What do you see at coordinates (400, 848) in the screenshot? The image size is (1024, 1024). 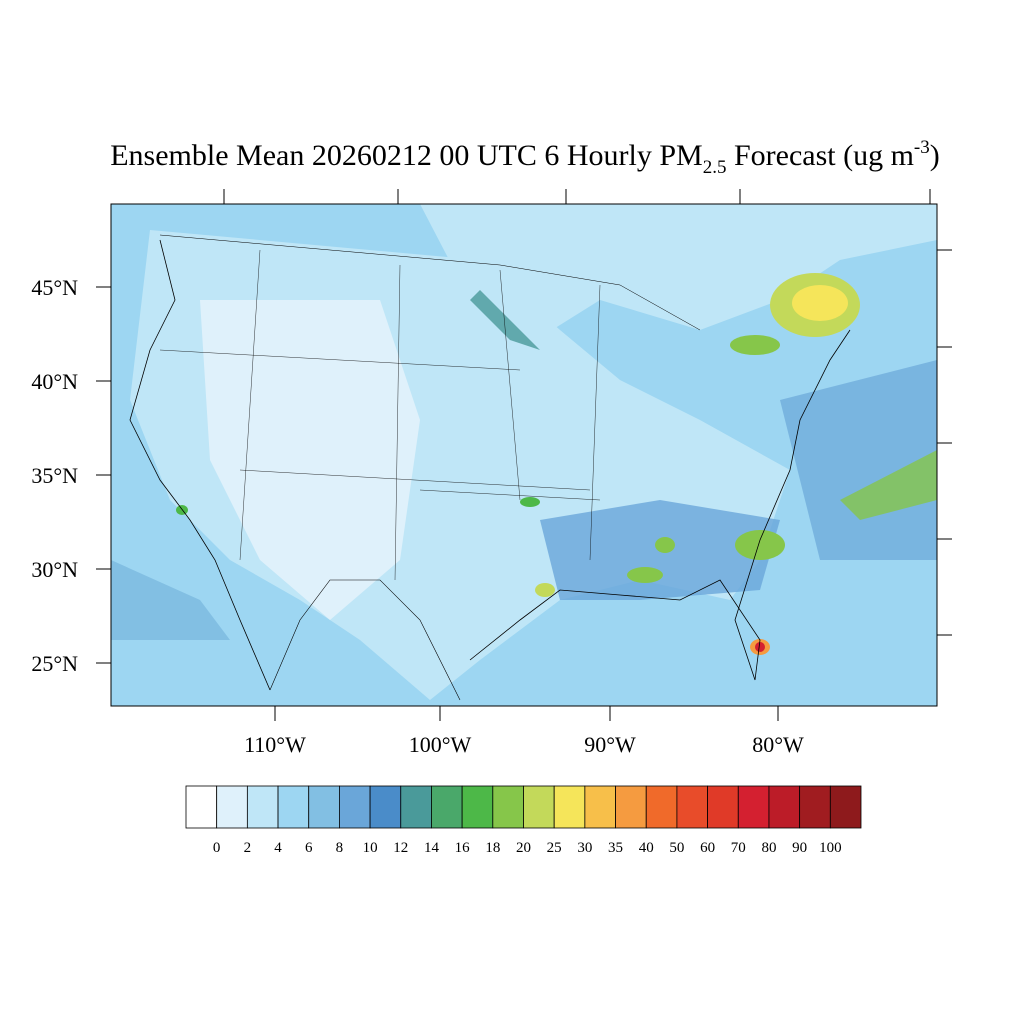 I see `colorbar-label: 12` at bounding box center [400, 848].